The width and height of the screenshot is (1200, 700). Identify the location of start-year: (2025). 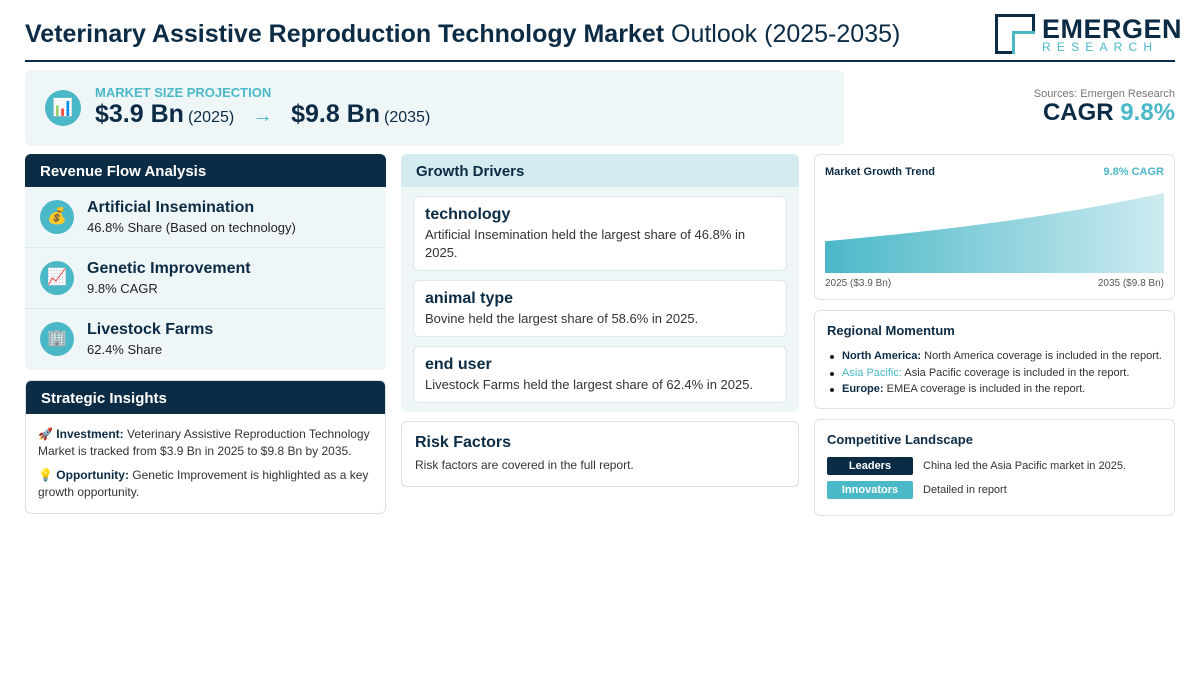
(211, 117).